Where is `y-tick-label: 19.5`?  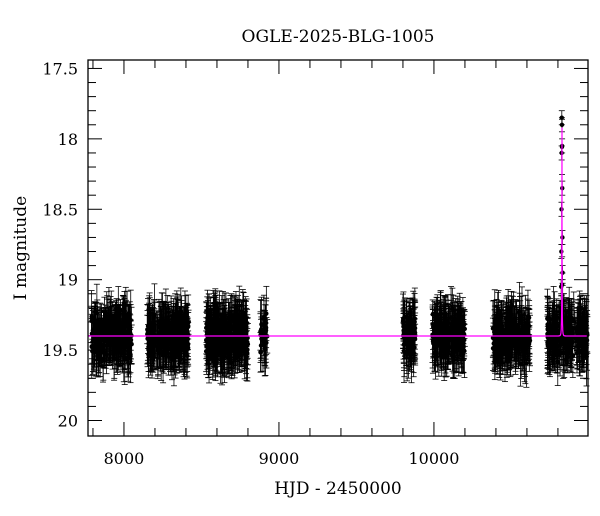 y-tick-label: 19.5 is located at coordinates (60, 350).